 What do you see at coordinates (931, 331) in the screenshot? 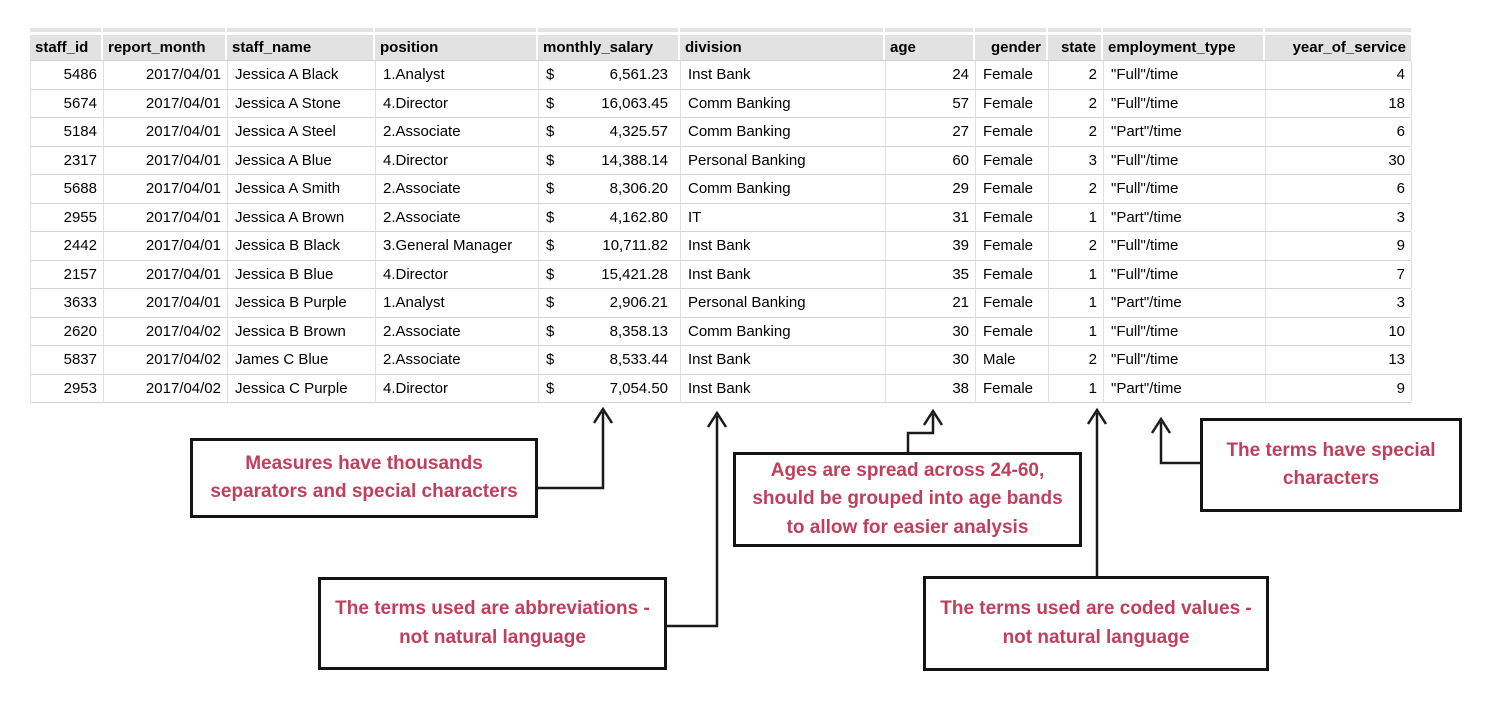
I see `cell-age: 30` at bounding box center [931, 331].